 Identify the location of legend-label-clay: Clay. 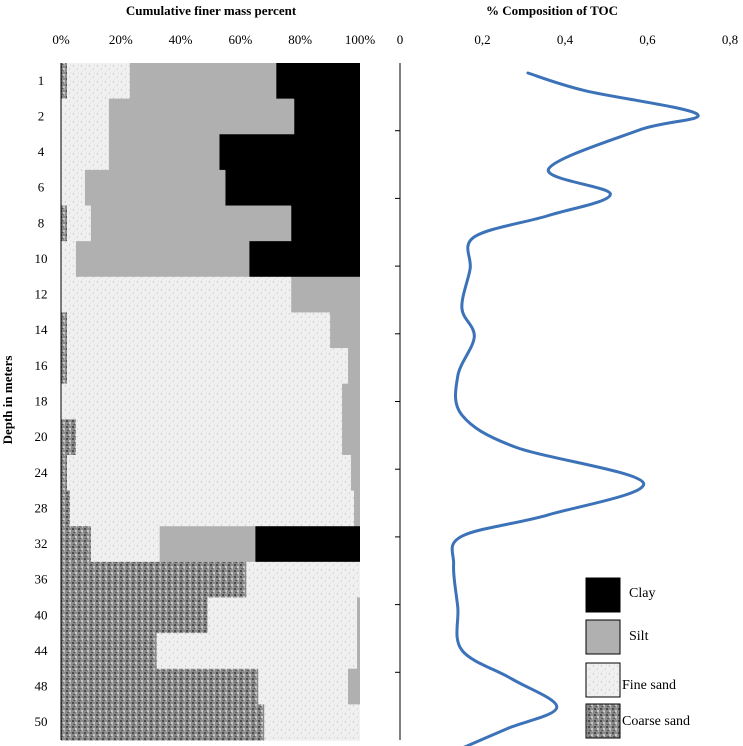
(642, 593).